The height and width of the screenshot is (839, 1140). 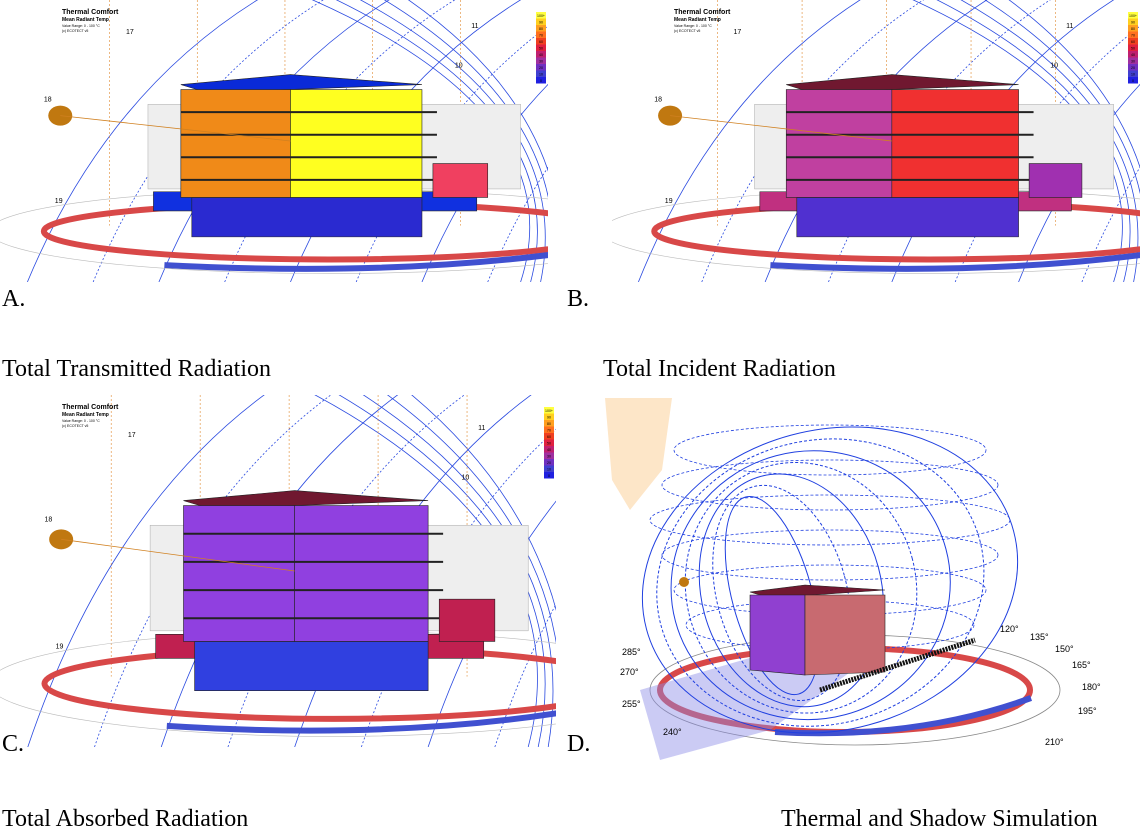 What do you see at coordinates (13, 744) in the screenshot?
I see `panel-label: C.` at bounding box center [13, 744].